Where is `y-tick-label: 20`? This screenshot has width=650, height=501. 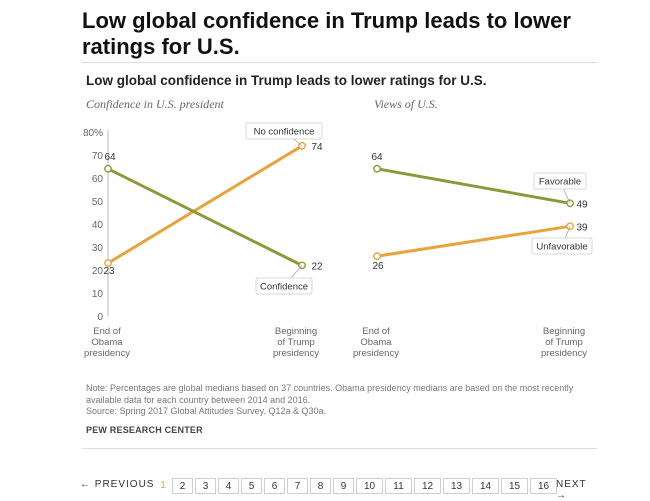
y-tick-label: 20 is located at coordinates (98, 271).